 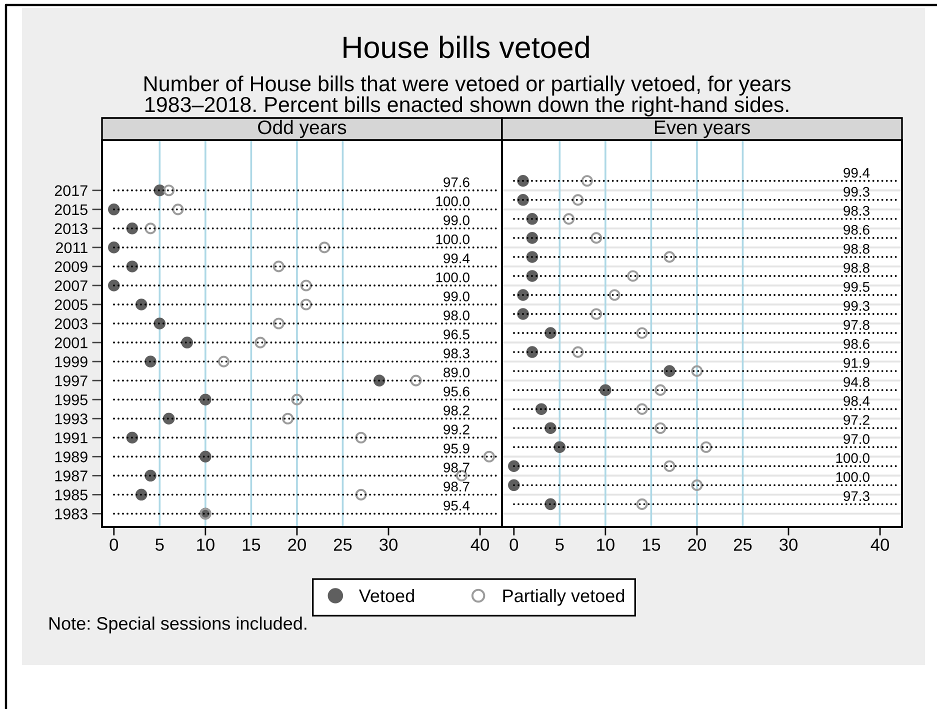 I want to click on annotation: 95.4, so click(x=457, y=505).